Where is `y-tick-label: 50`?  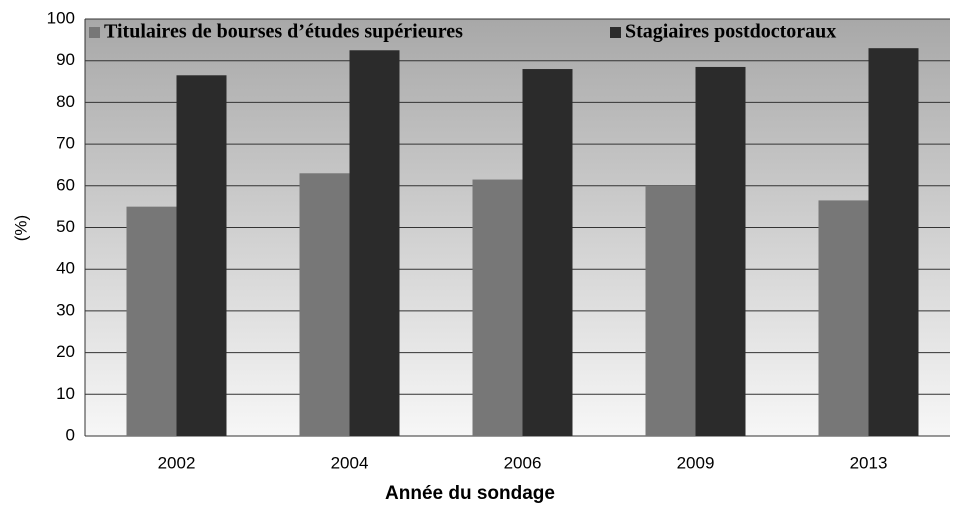 y-tick-label: 50 is located at coordinates (65, 226).